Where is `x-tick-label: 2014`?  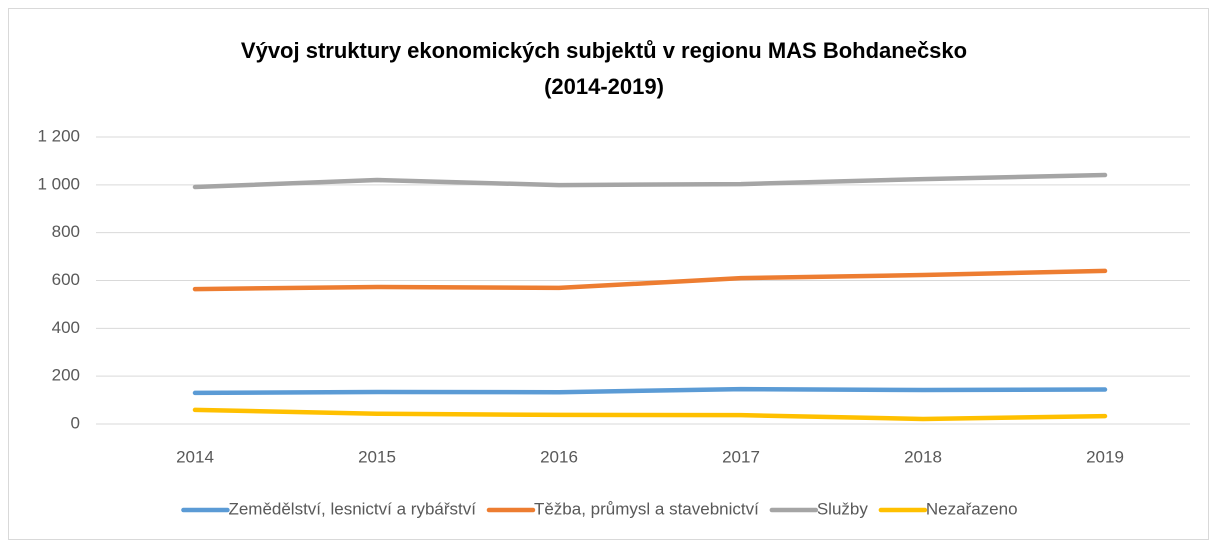
x-tick-label: 2014 is located at coordinates (195, 456).